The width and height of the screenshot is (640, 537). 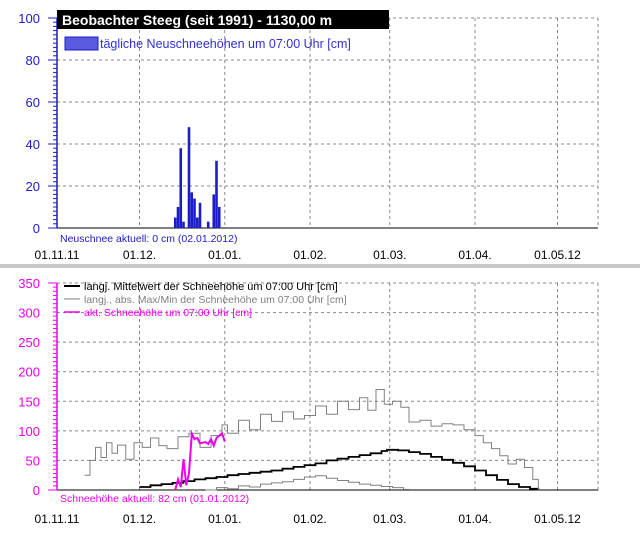 I want to click on min-snow-depth-line, so click(x=307, y=483).